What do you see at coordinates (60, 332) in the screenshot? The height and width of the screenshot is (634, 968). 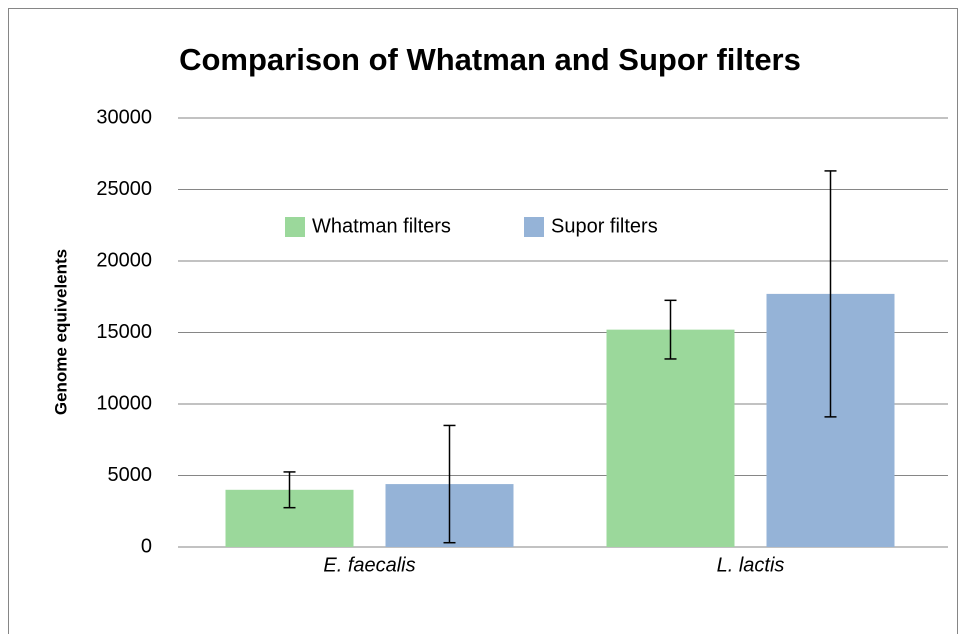 I see `y-axis-label: Genome equivelents` at bounding box center [60, 332].